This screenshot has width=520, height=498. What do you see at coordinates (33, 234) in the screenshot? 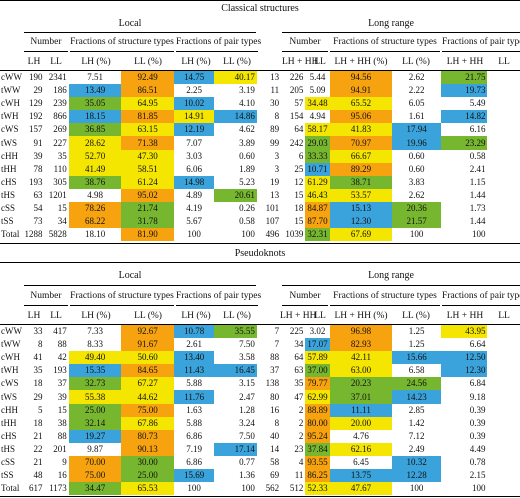
I see `table-cell: 1288` at bounding box center [33, 234].